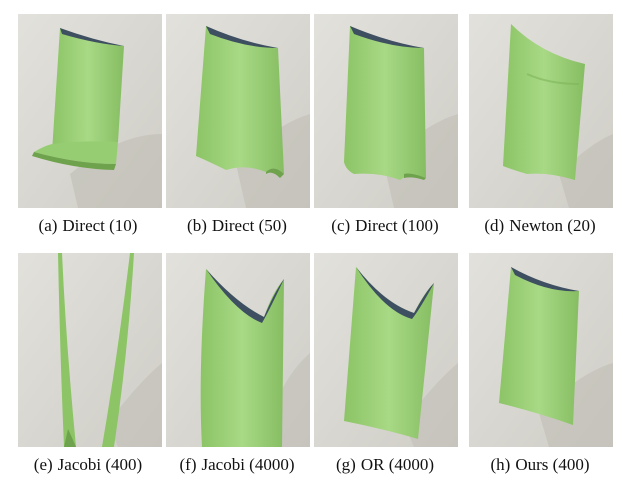 The width and height of the screenshot is (623, 485). Describe the element at coordinates (386, 350) in the screenshot. I see `panel-g-image` at that location.